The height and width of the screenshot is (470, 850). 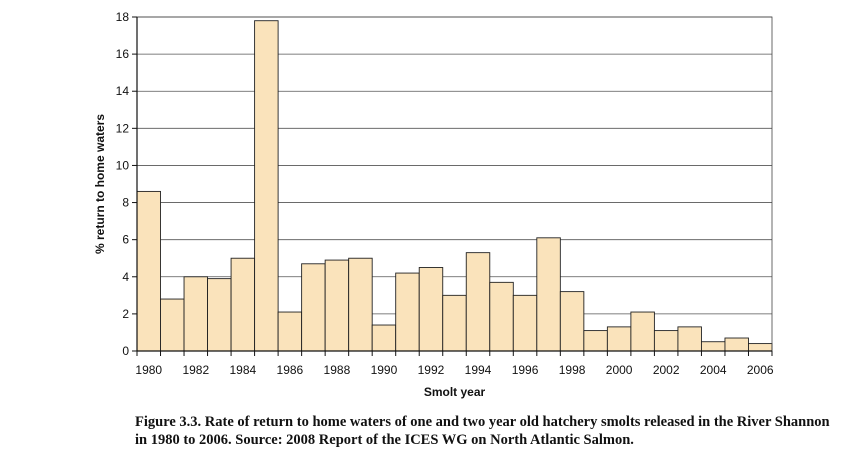 What do you see at coordinates (123, 184) in the screenshot?
I see `y-tick-labels: 0 2 4 6 8 10 12 14 16 18` at bounding box center [123, 184].